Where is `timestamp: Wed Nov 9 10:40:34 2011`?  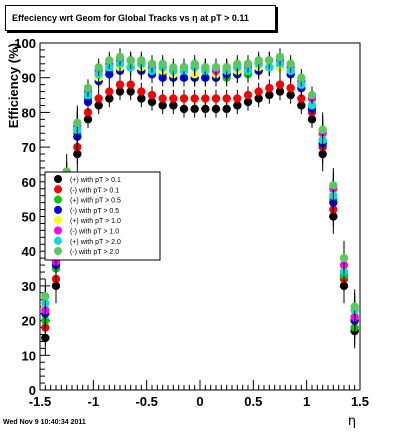
timestamp: Wed Nov 9 10:40:34 2011 is located at coordinates (44, 422).